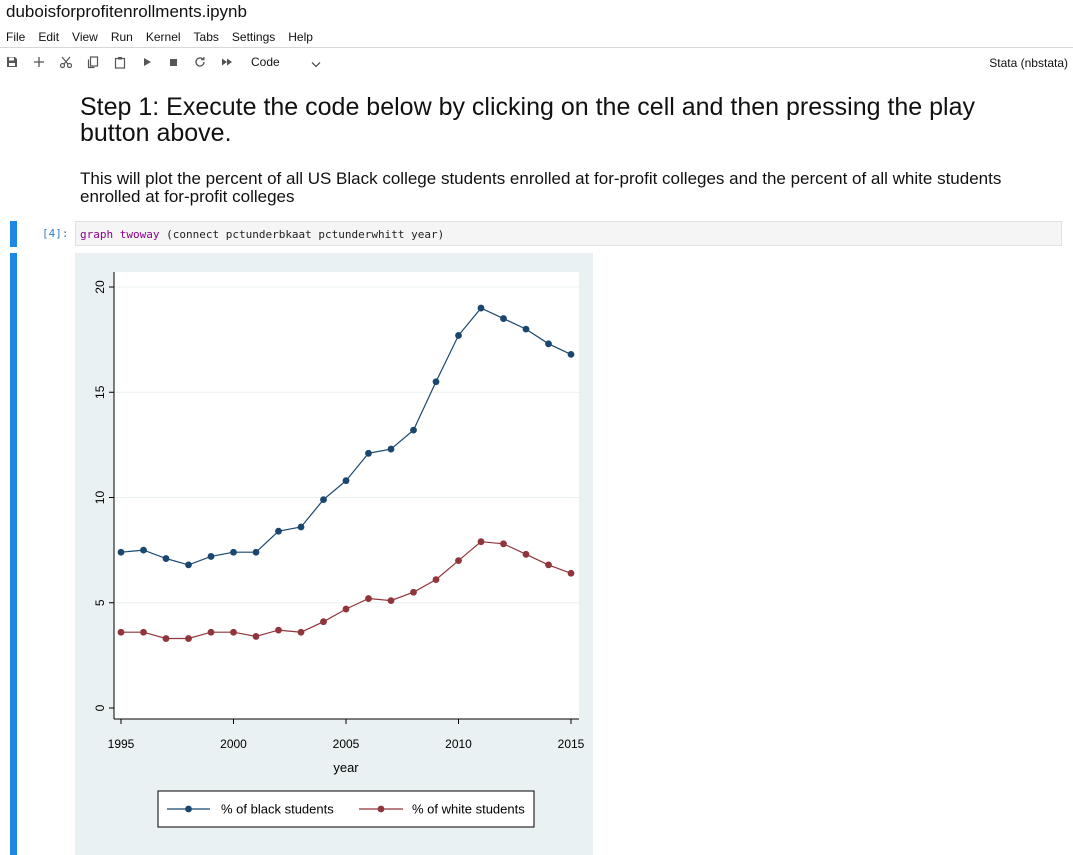  Describe the element at coordinates (468, 809) in the screenshot. I see `legend-label: % of white students` at that location.